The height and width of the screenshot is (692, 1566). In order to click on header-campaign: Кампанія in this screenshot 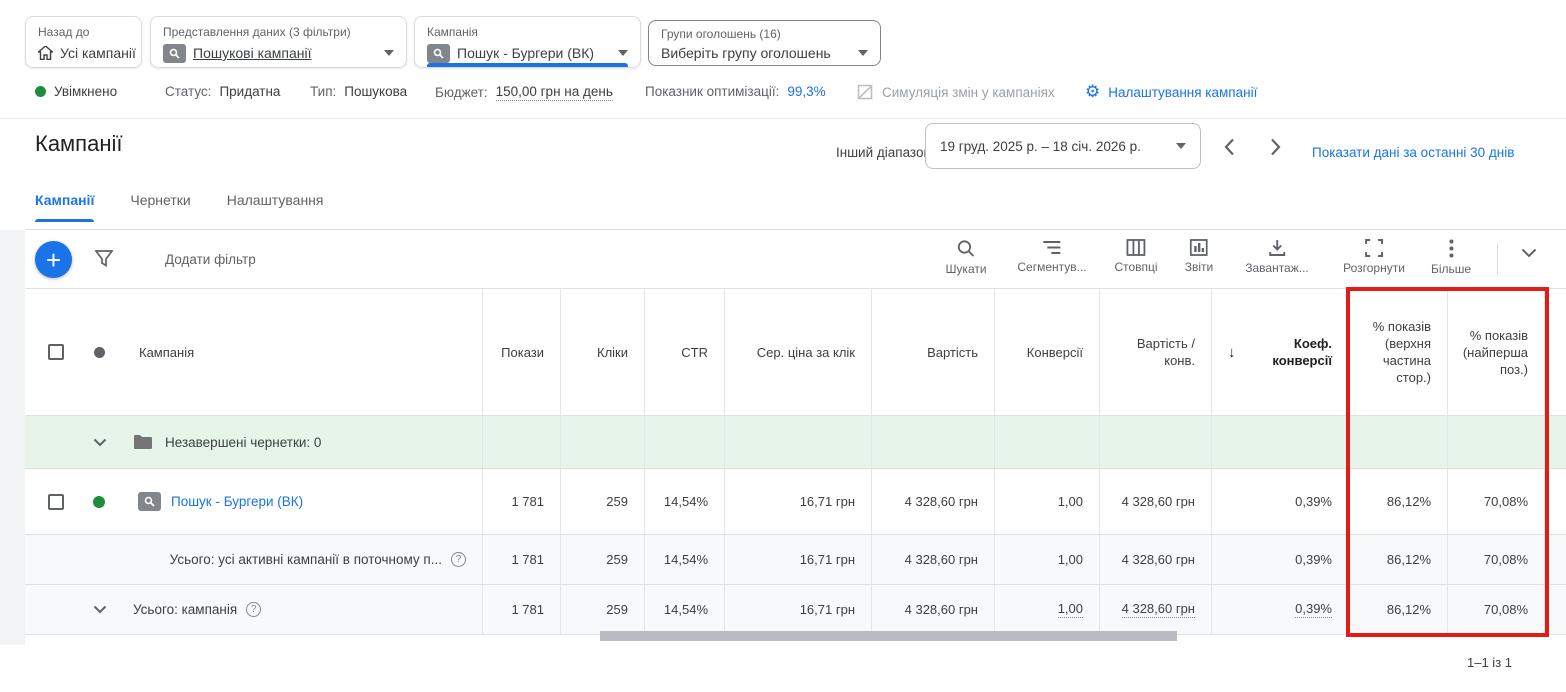, I will do `click(167, 352)`.